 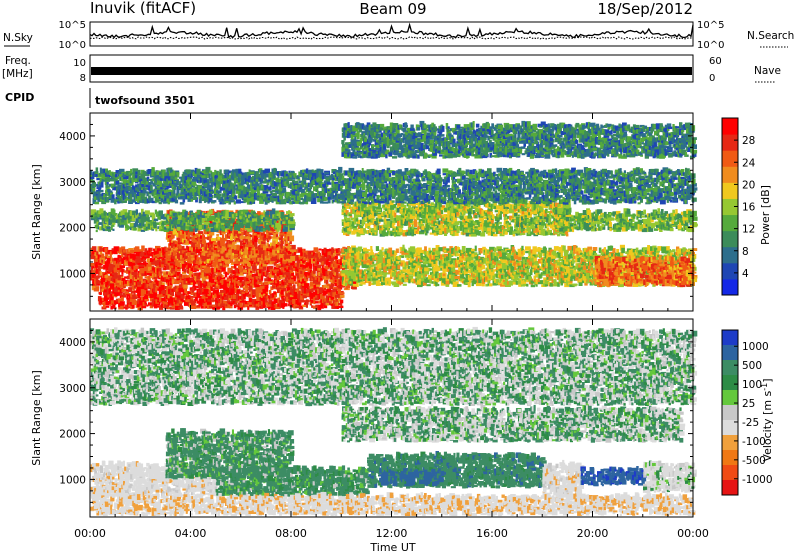 I want to click on noise-search-label: N.Search, so click(x=770, y=36).